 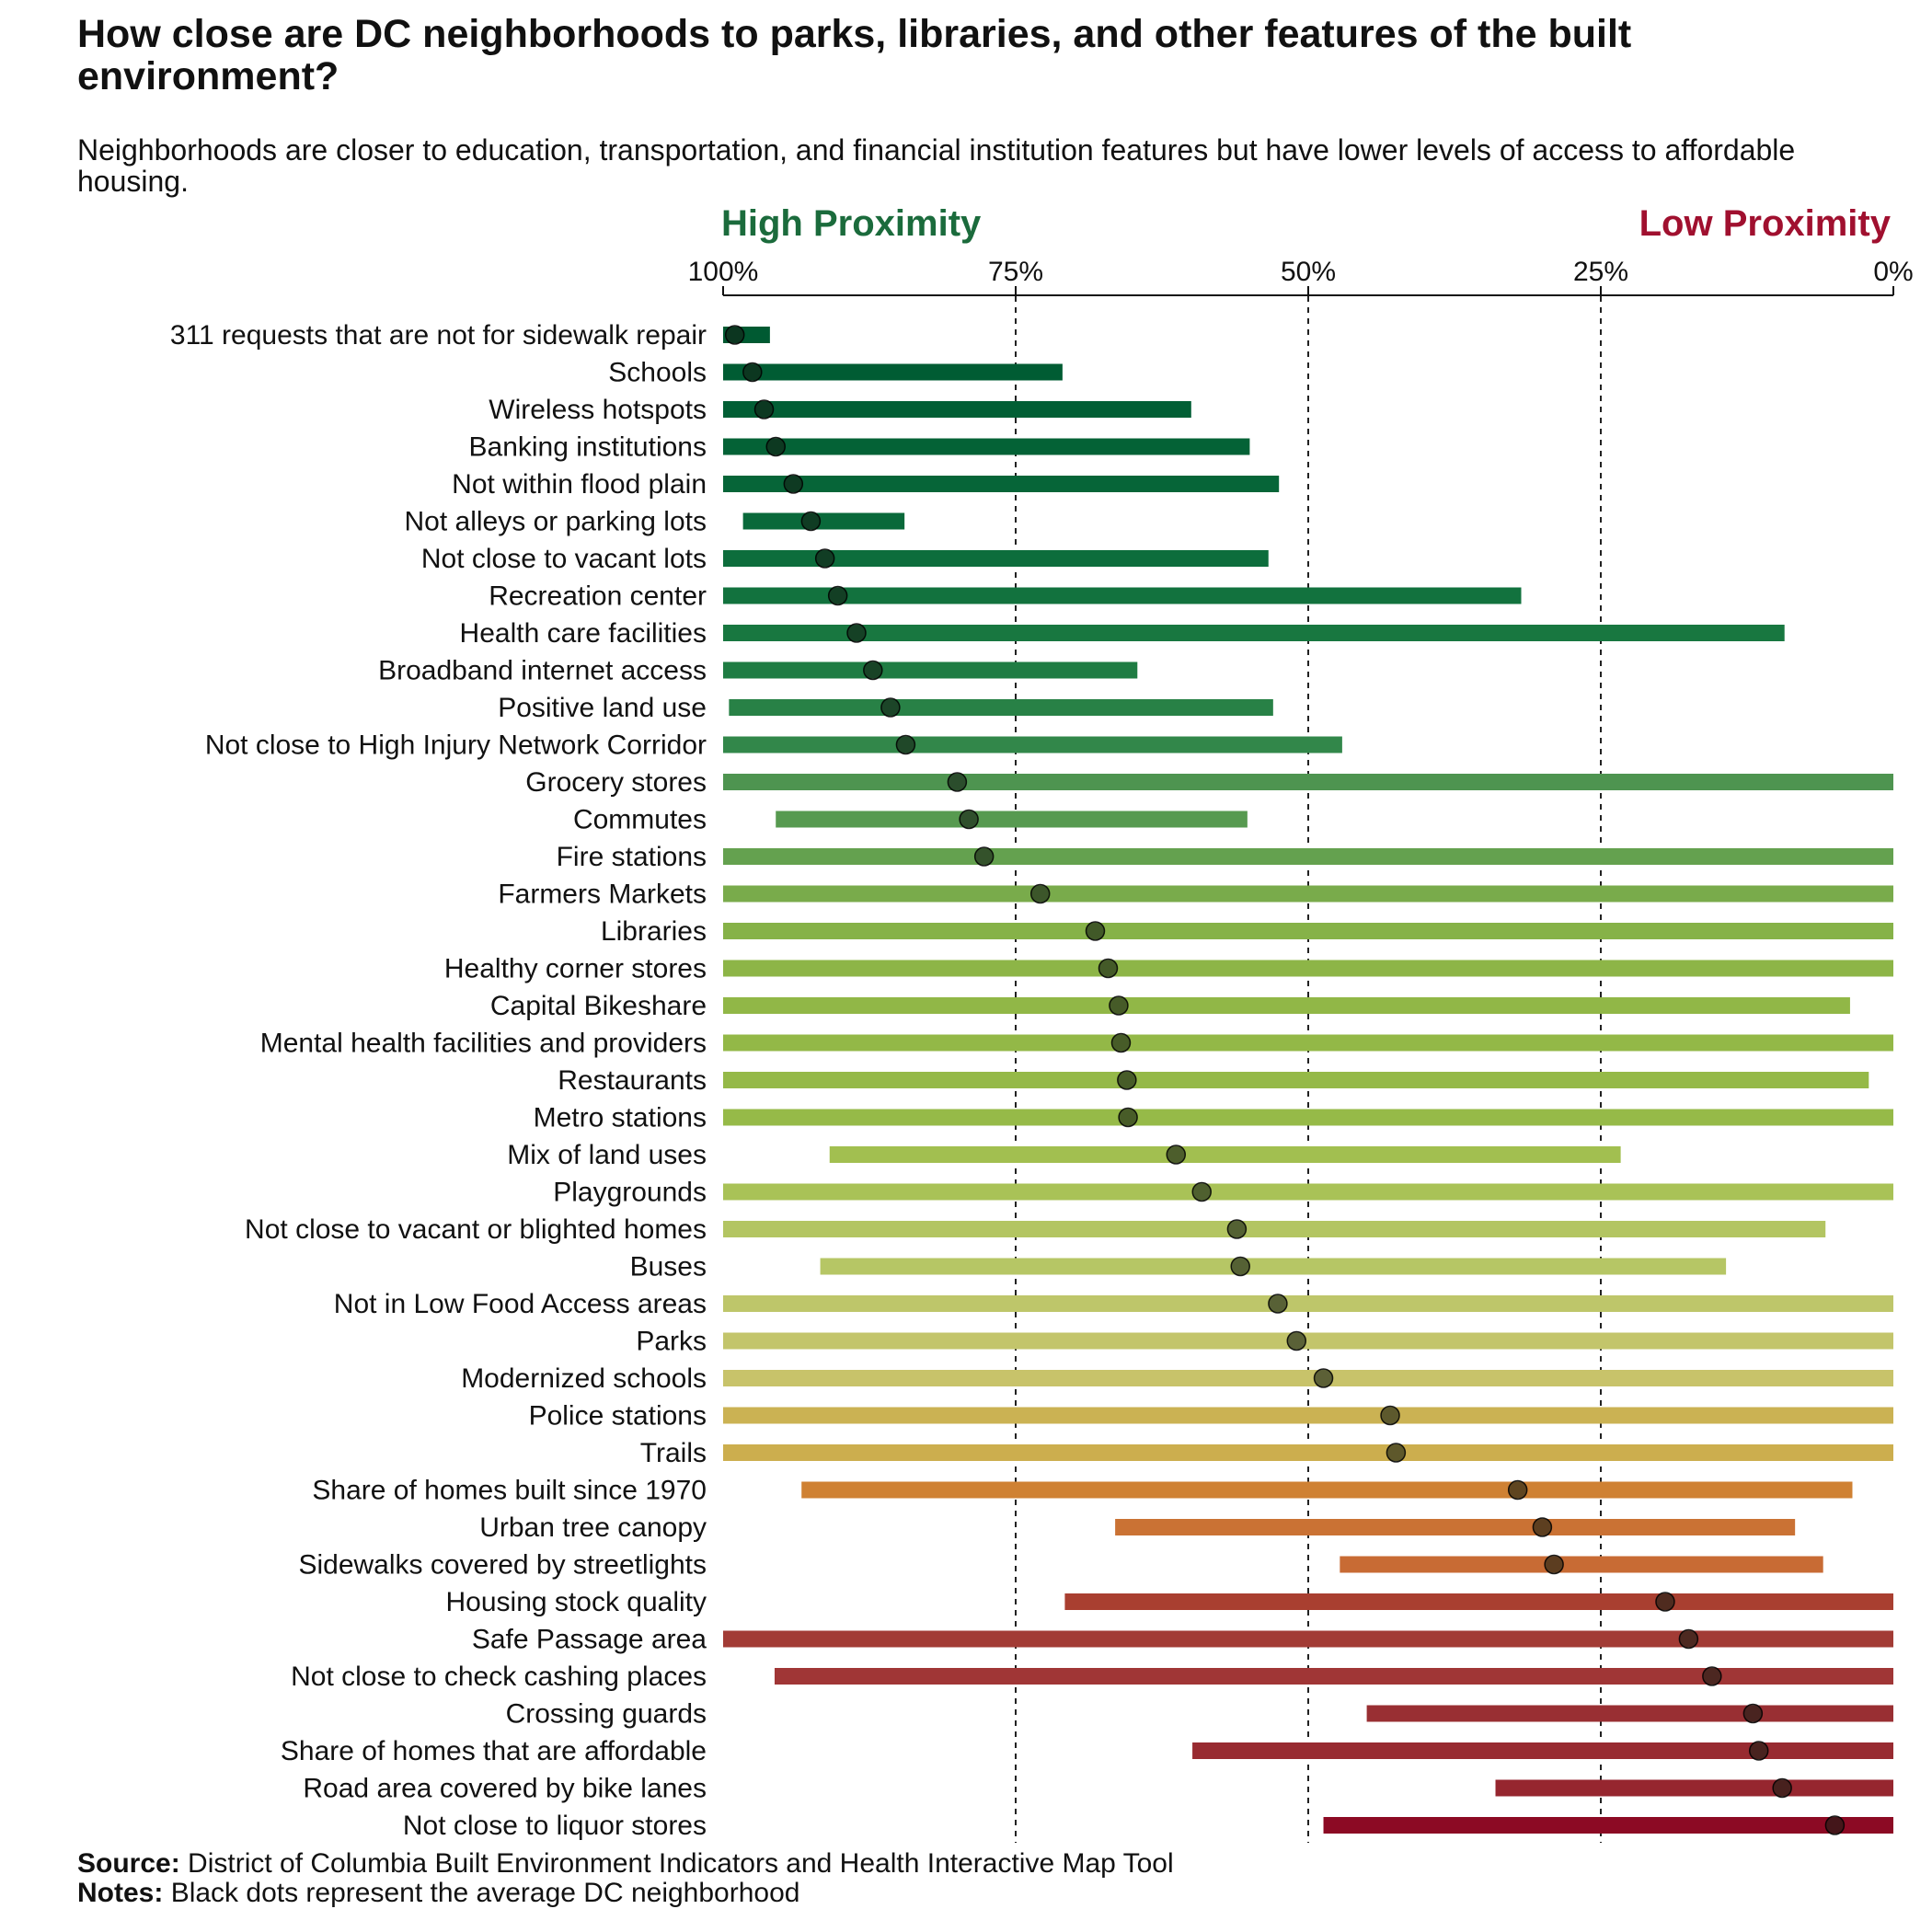 What do you see at coordinates (620, 1118) in the screenshot?
I see `category-label: Metro stations` at bounding box center [620, 1118].